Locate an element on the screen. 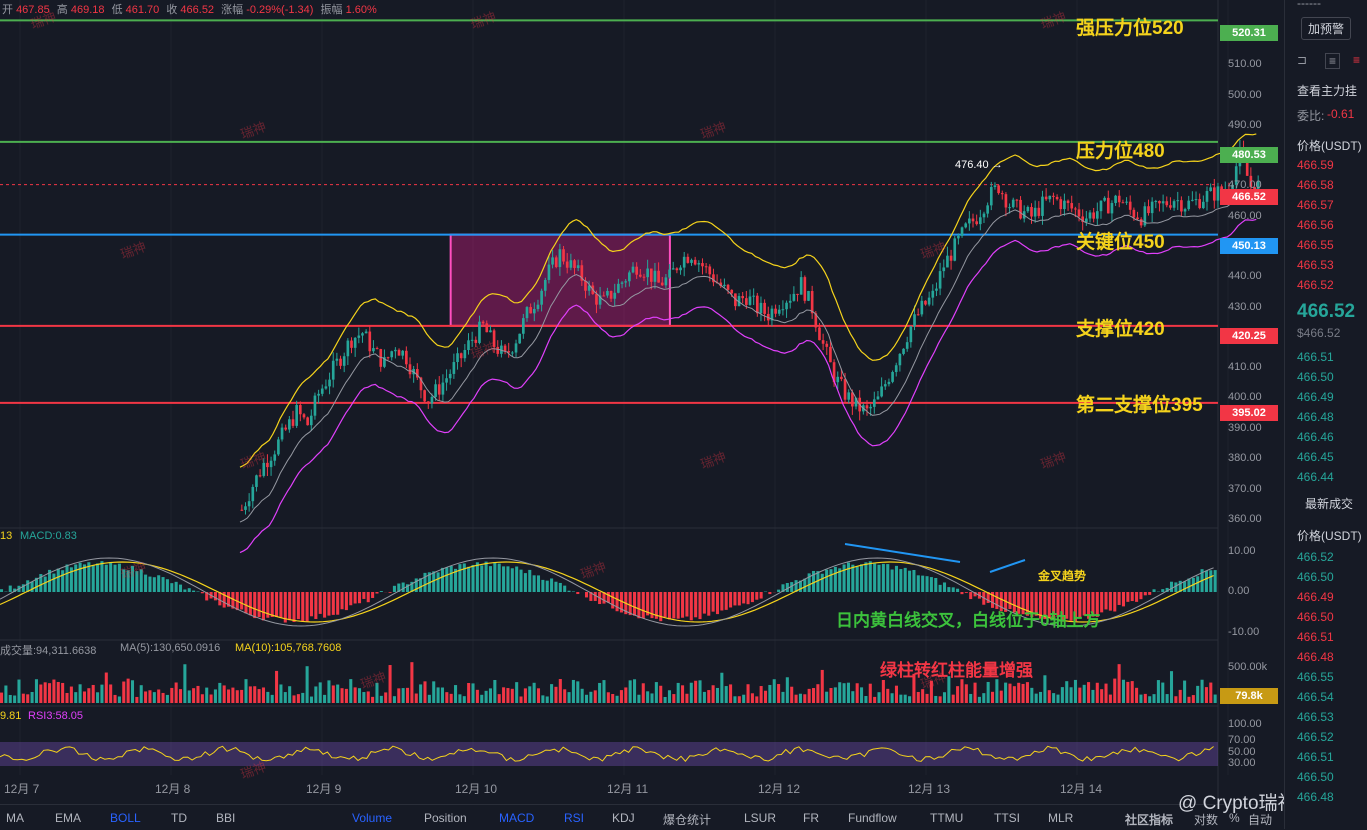 This screenshot has height=830, width=1367. trade-price: 466.54 is located at coordinates (1315, 697).